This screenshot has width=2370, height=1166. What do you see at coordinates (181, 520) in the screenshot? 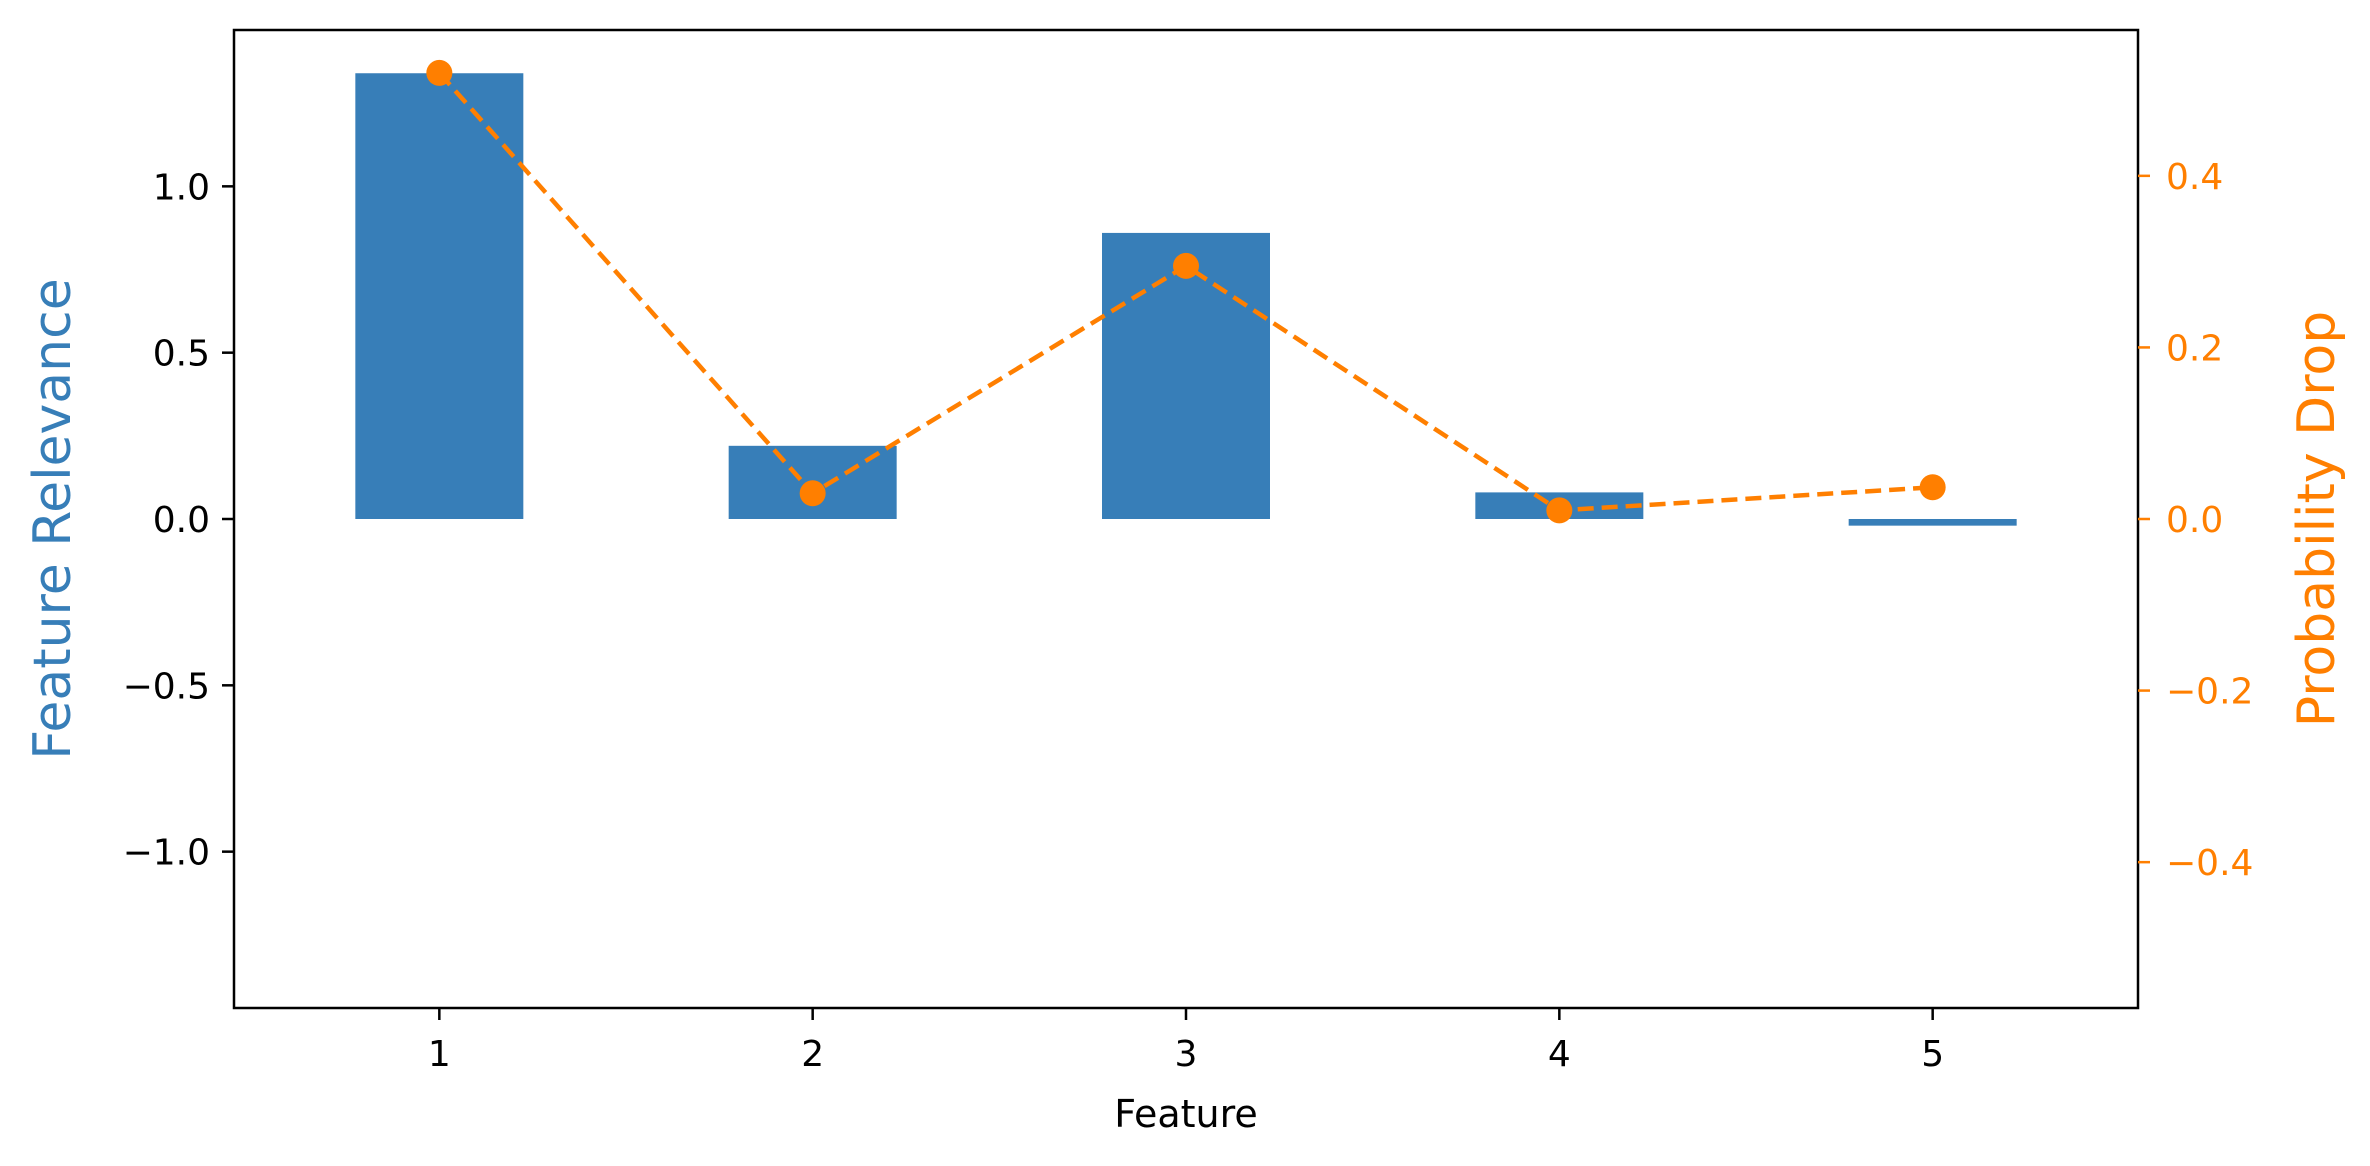
I see `y-tick-label: 0.0` at bounding box center [181, 520].